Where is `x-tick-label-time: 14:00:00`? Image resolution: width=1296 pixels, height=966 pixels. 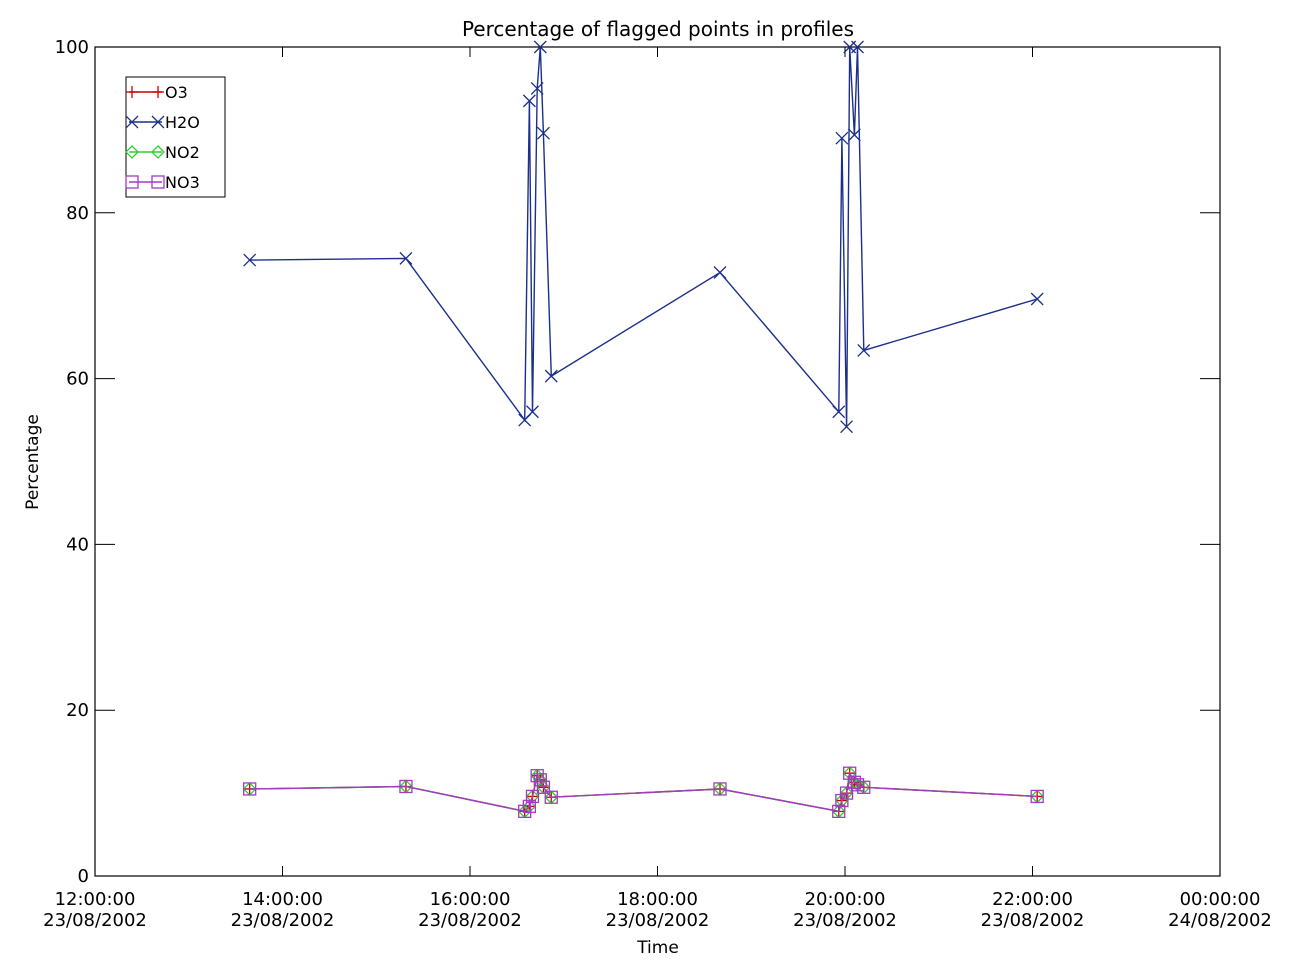 x-tick-label-time: 14:00:00 is located at coordinates (282, 899).